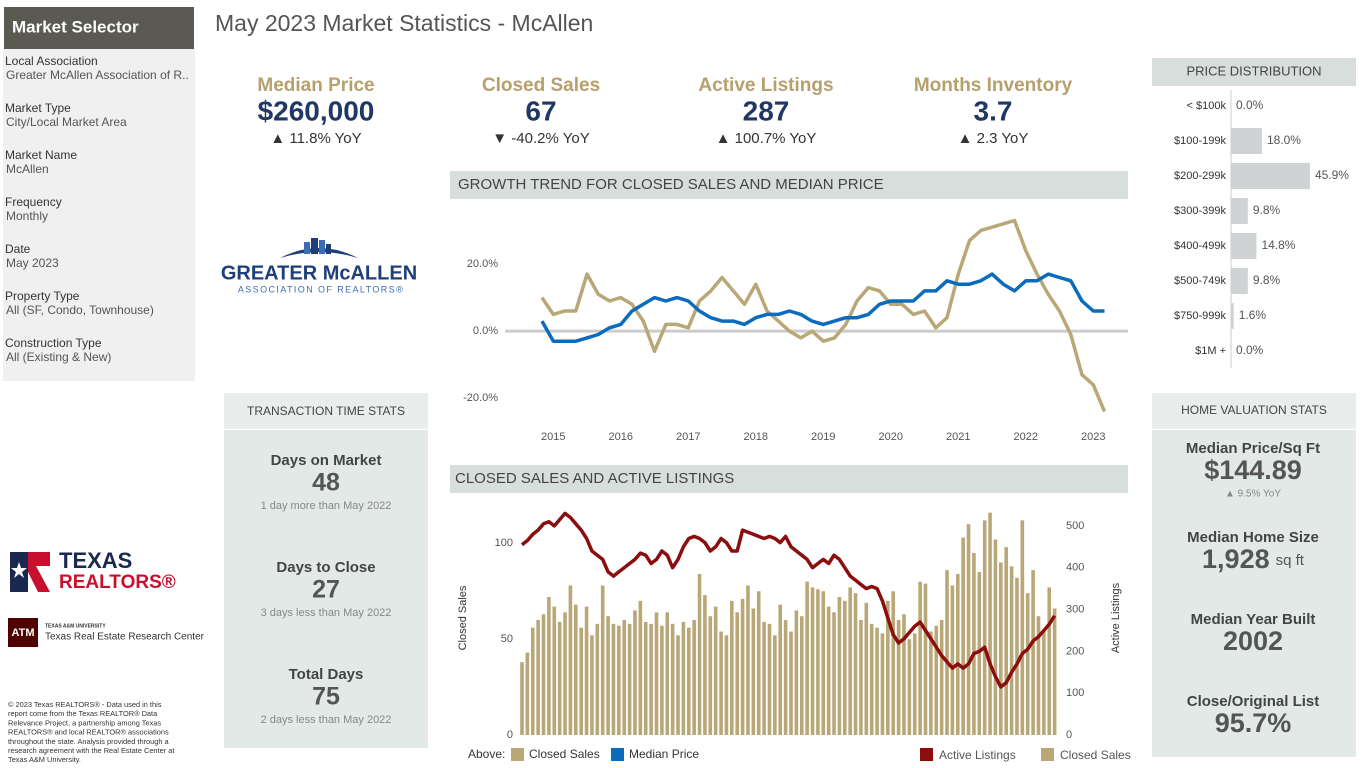 The image size is (1366, 768). I want to click on kpi-label: Closed Sales, so click(541, 85).